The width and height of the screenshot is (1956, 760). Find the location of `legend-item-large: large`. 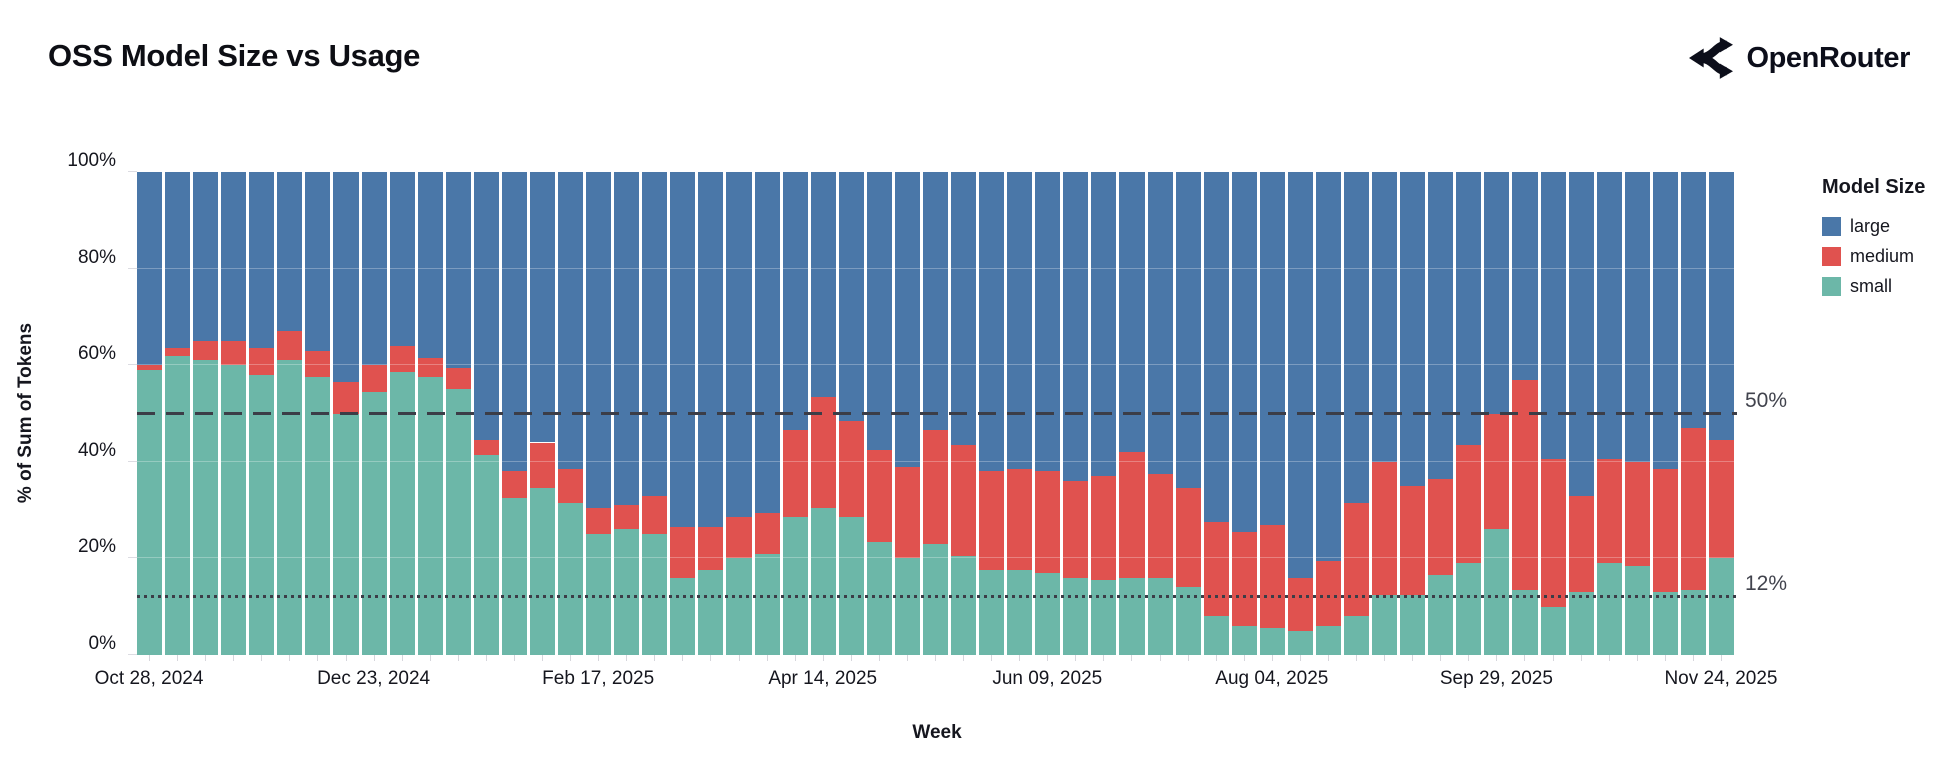

legend-item-large: large is located at coordinates (1873, 226).